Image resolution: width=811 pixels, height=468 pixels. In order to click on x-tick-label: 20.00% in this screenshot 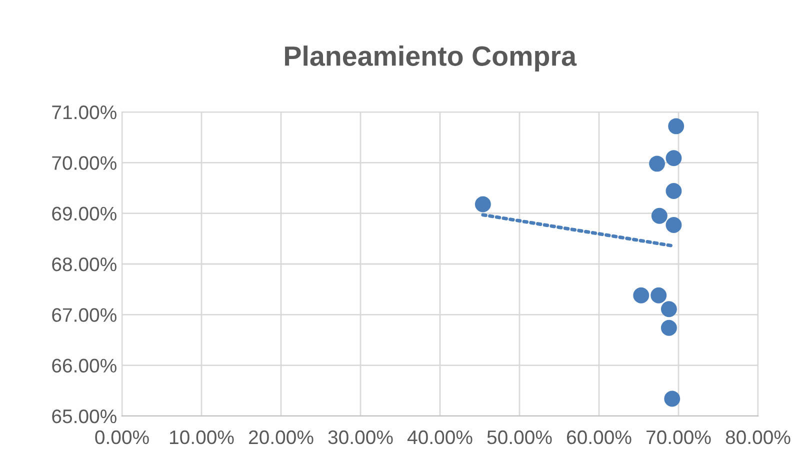, I will do `click(281, 437)`.